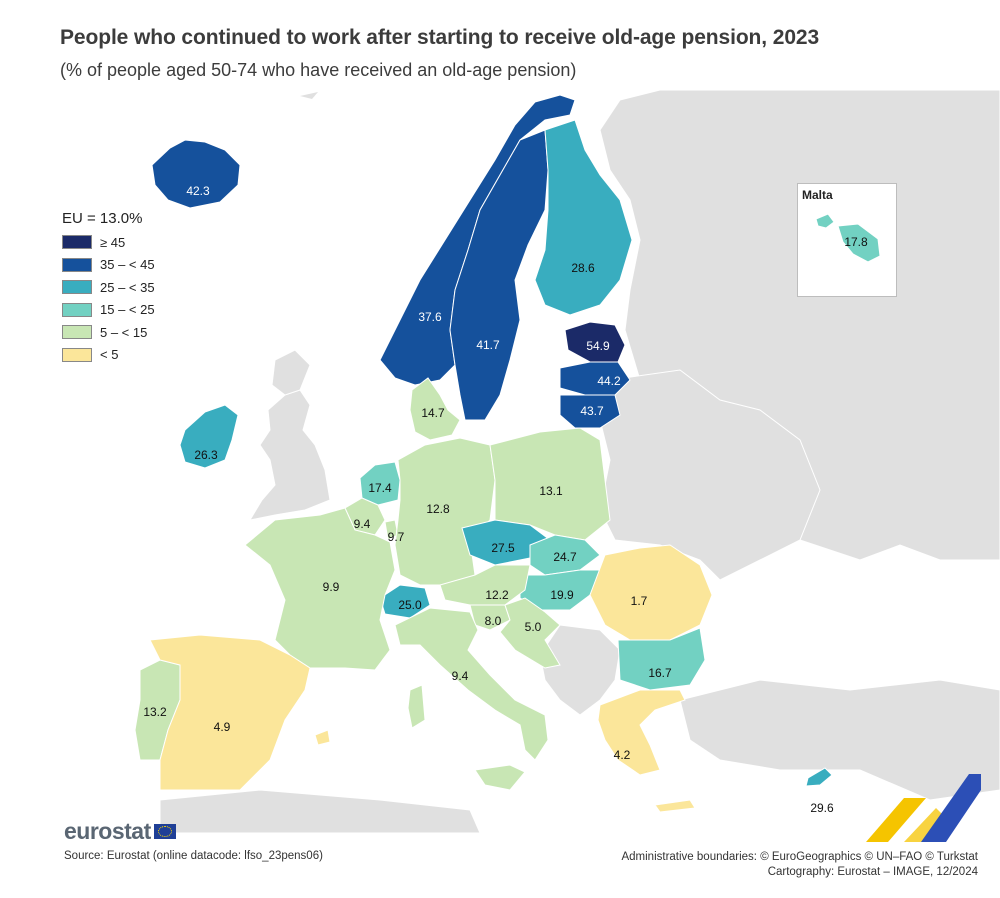 This screenshot has width=1000, height=898. I want to click on value-label-lithuania: 43.7, so click(592, 411).